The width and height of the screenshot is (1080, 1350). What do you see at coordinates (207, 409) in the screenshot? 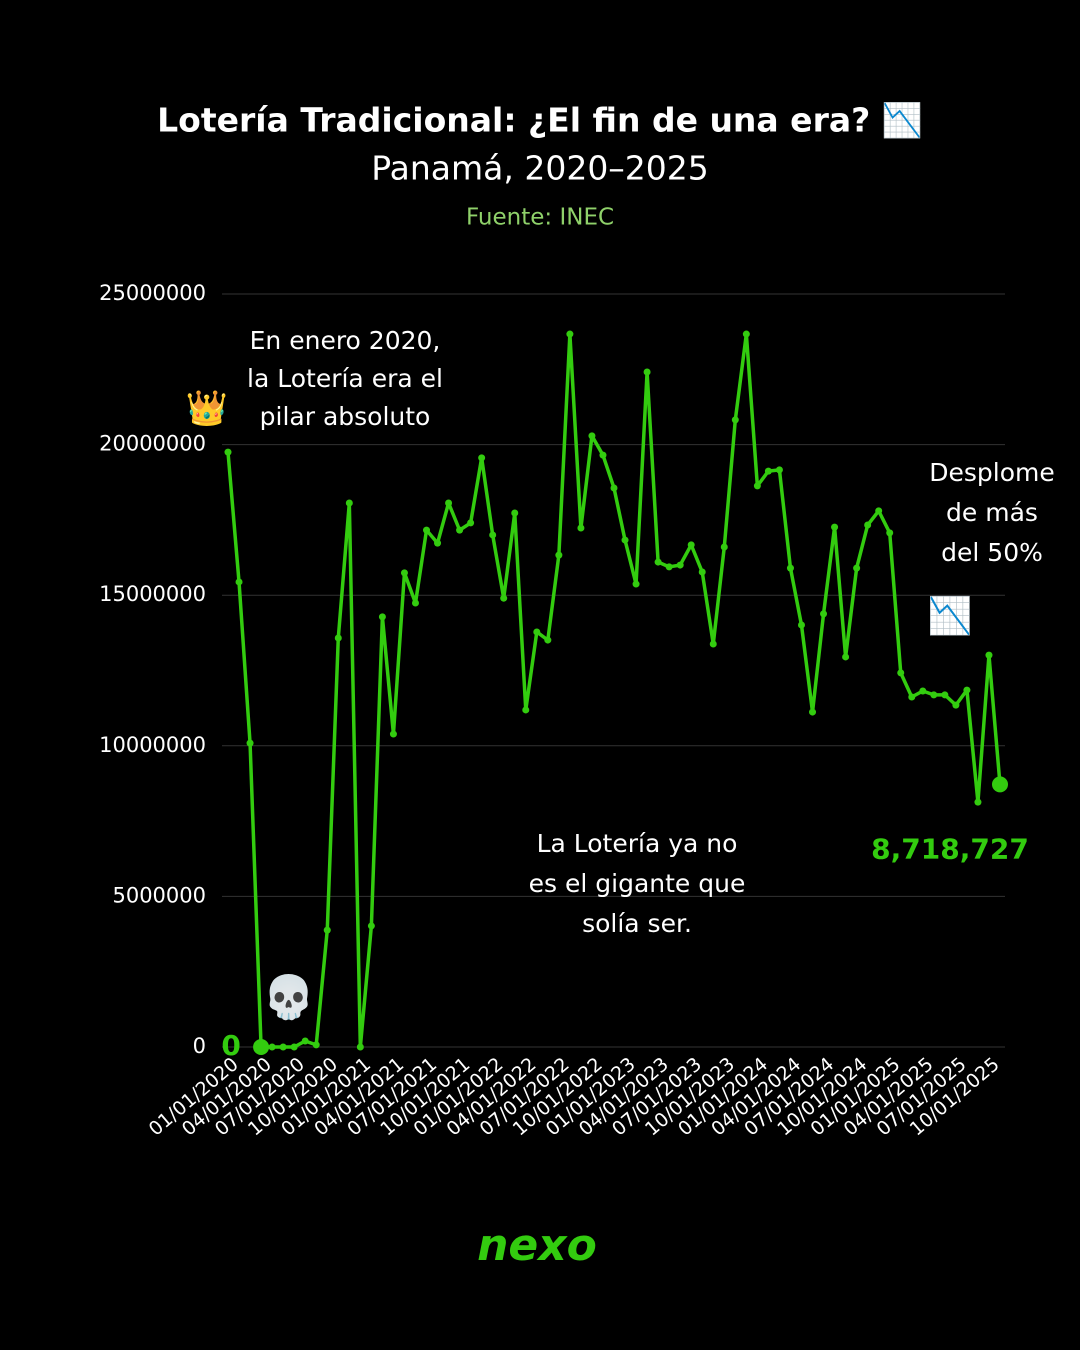
I see `annotation: 👑` at bounding box center [207, 409].